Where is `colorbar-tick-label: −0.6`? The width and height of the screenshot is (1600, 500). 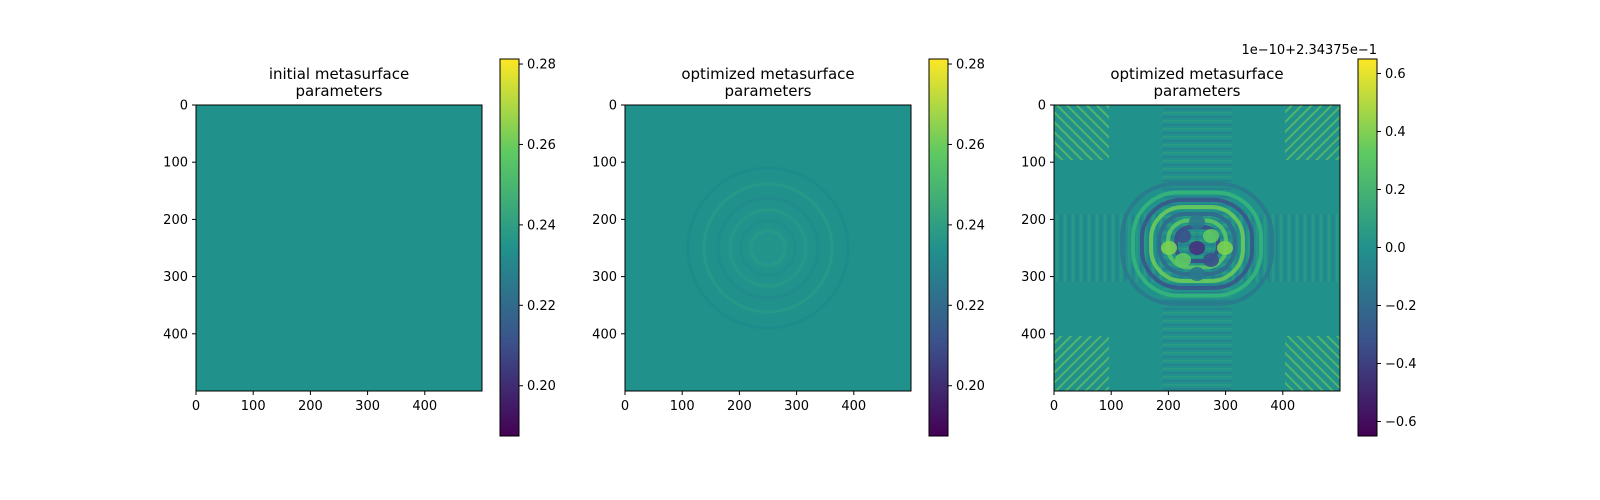
colorbar-tick-label: −0.6 is located at coordinates (1401, 422).